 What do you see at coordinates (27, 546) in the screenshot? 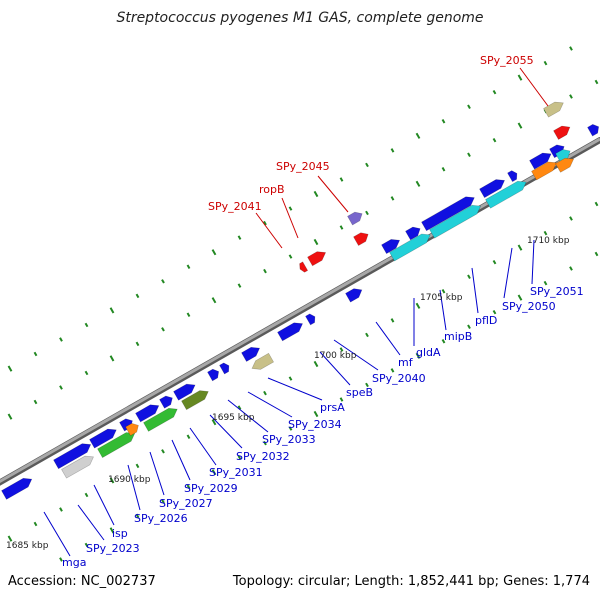
I see `scale-label-1685: 1685 kbp` at bounding box center [27, 546].